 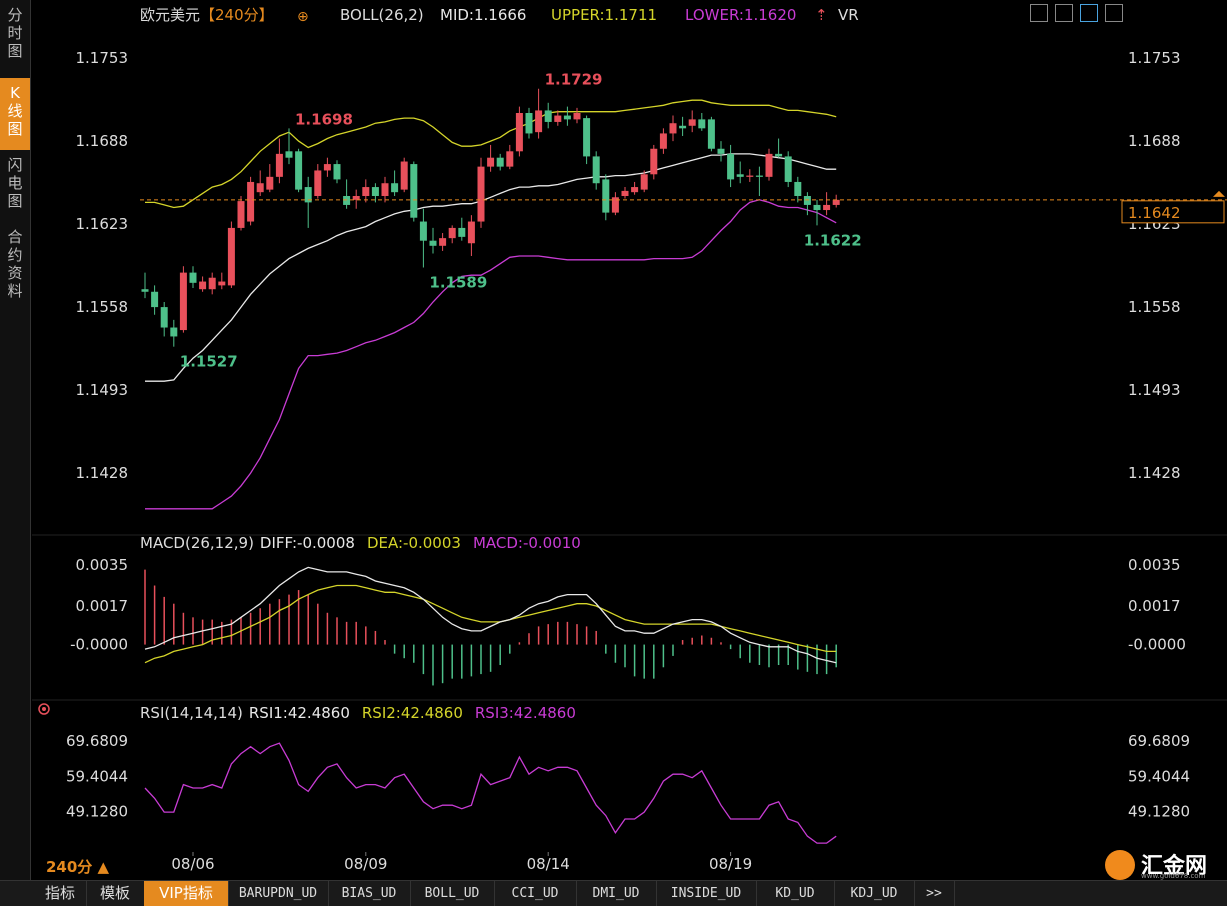 I want to click on layout-icon, so click(x=1064, y=13).